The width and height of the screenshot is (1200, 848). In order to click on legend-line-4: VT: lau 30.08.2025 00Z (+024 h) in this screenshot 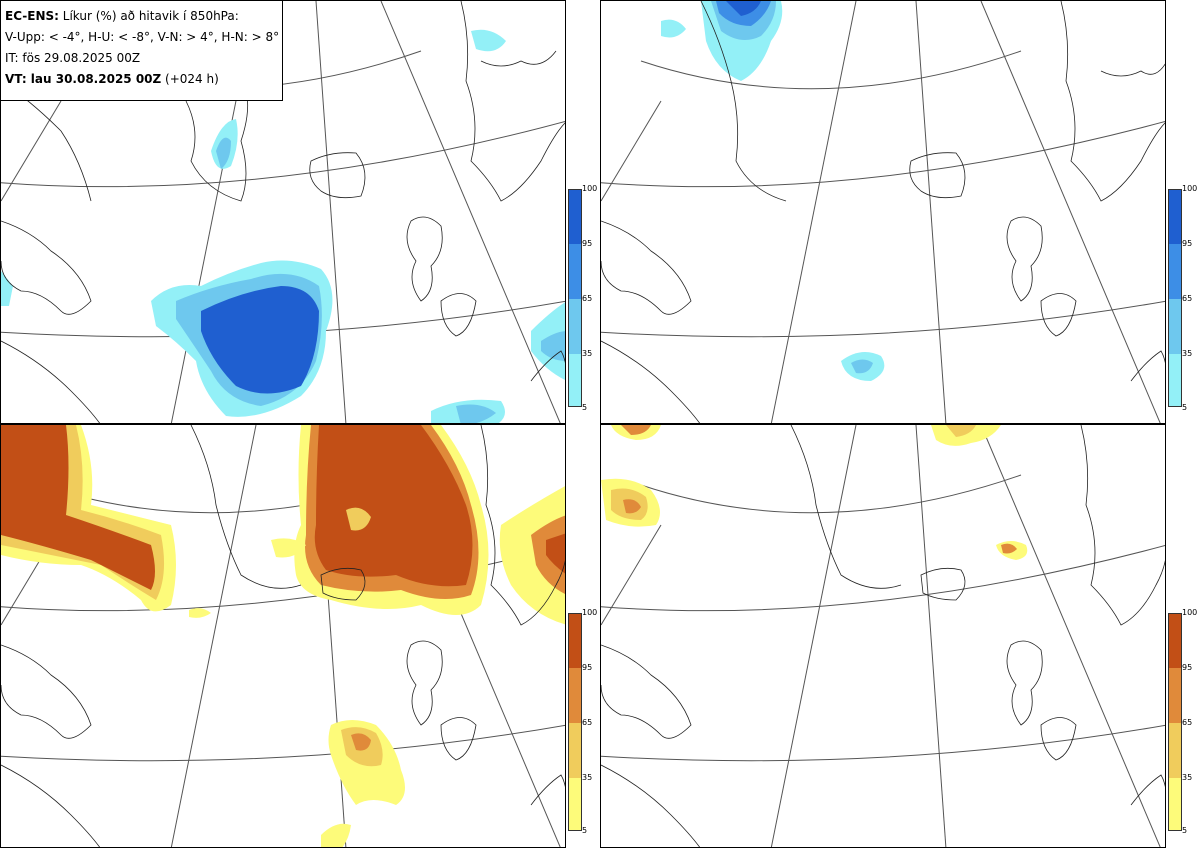, I will do `click(141, 79)`.